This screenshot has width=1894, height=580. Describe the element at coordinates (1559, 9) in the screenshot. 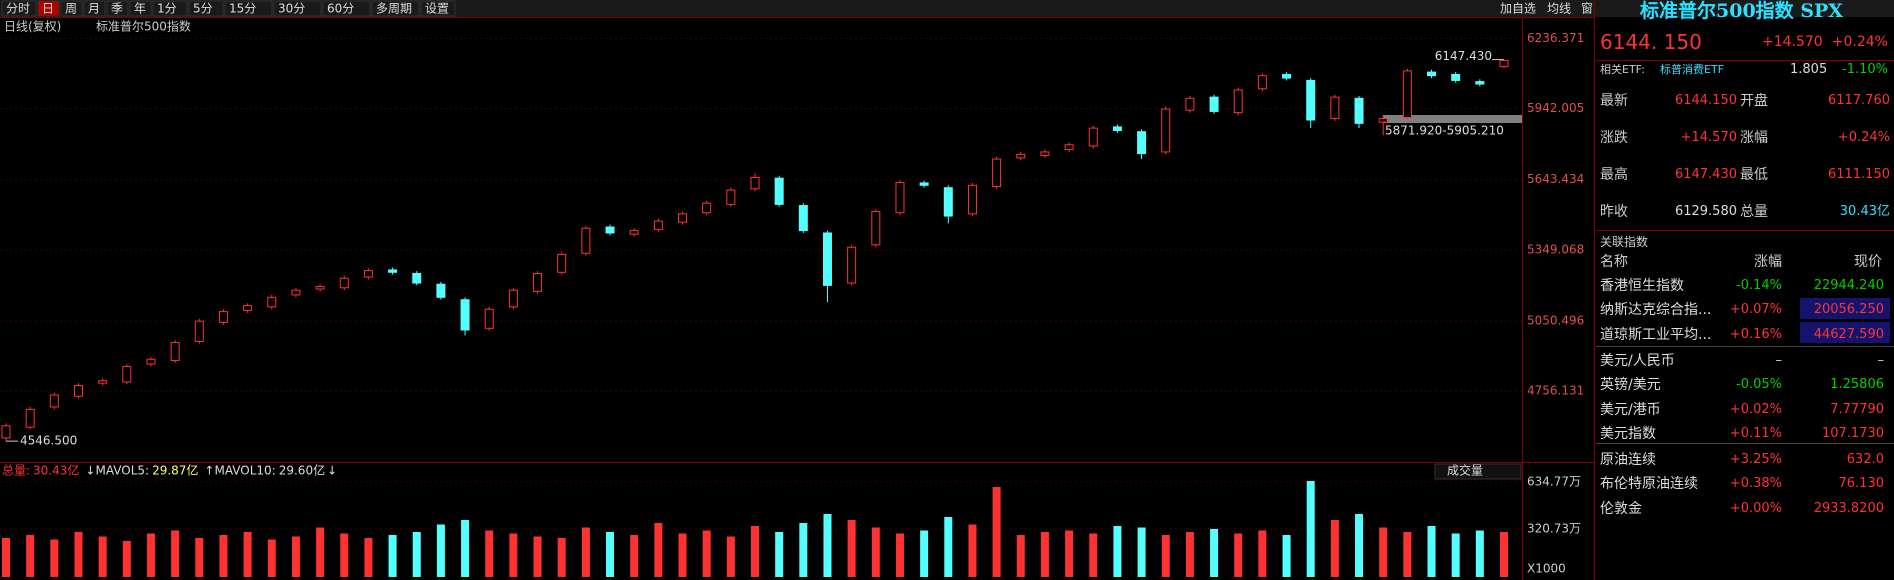

I see `tool-button: 均线` at that location.